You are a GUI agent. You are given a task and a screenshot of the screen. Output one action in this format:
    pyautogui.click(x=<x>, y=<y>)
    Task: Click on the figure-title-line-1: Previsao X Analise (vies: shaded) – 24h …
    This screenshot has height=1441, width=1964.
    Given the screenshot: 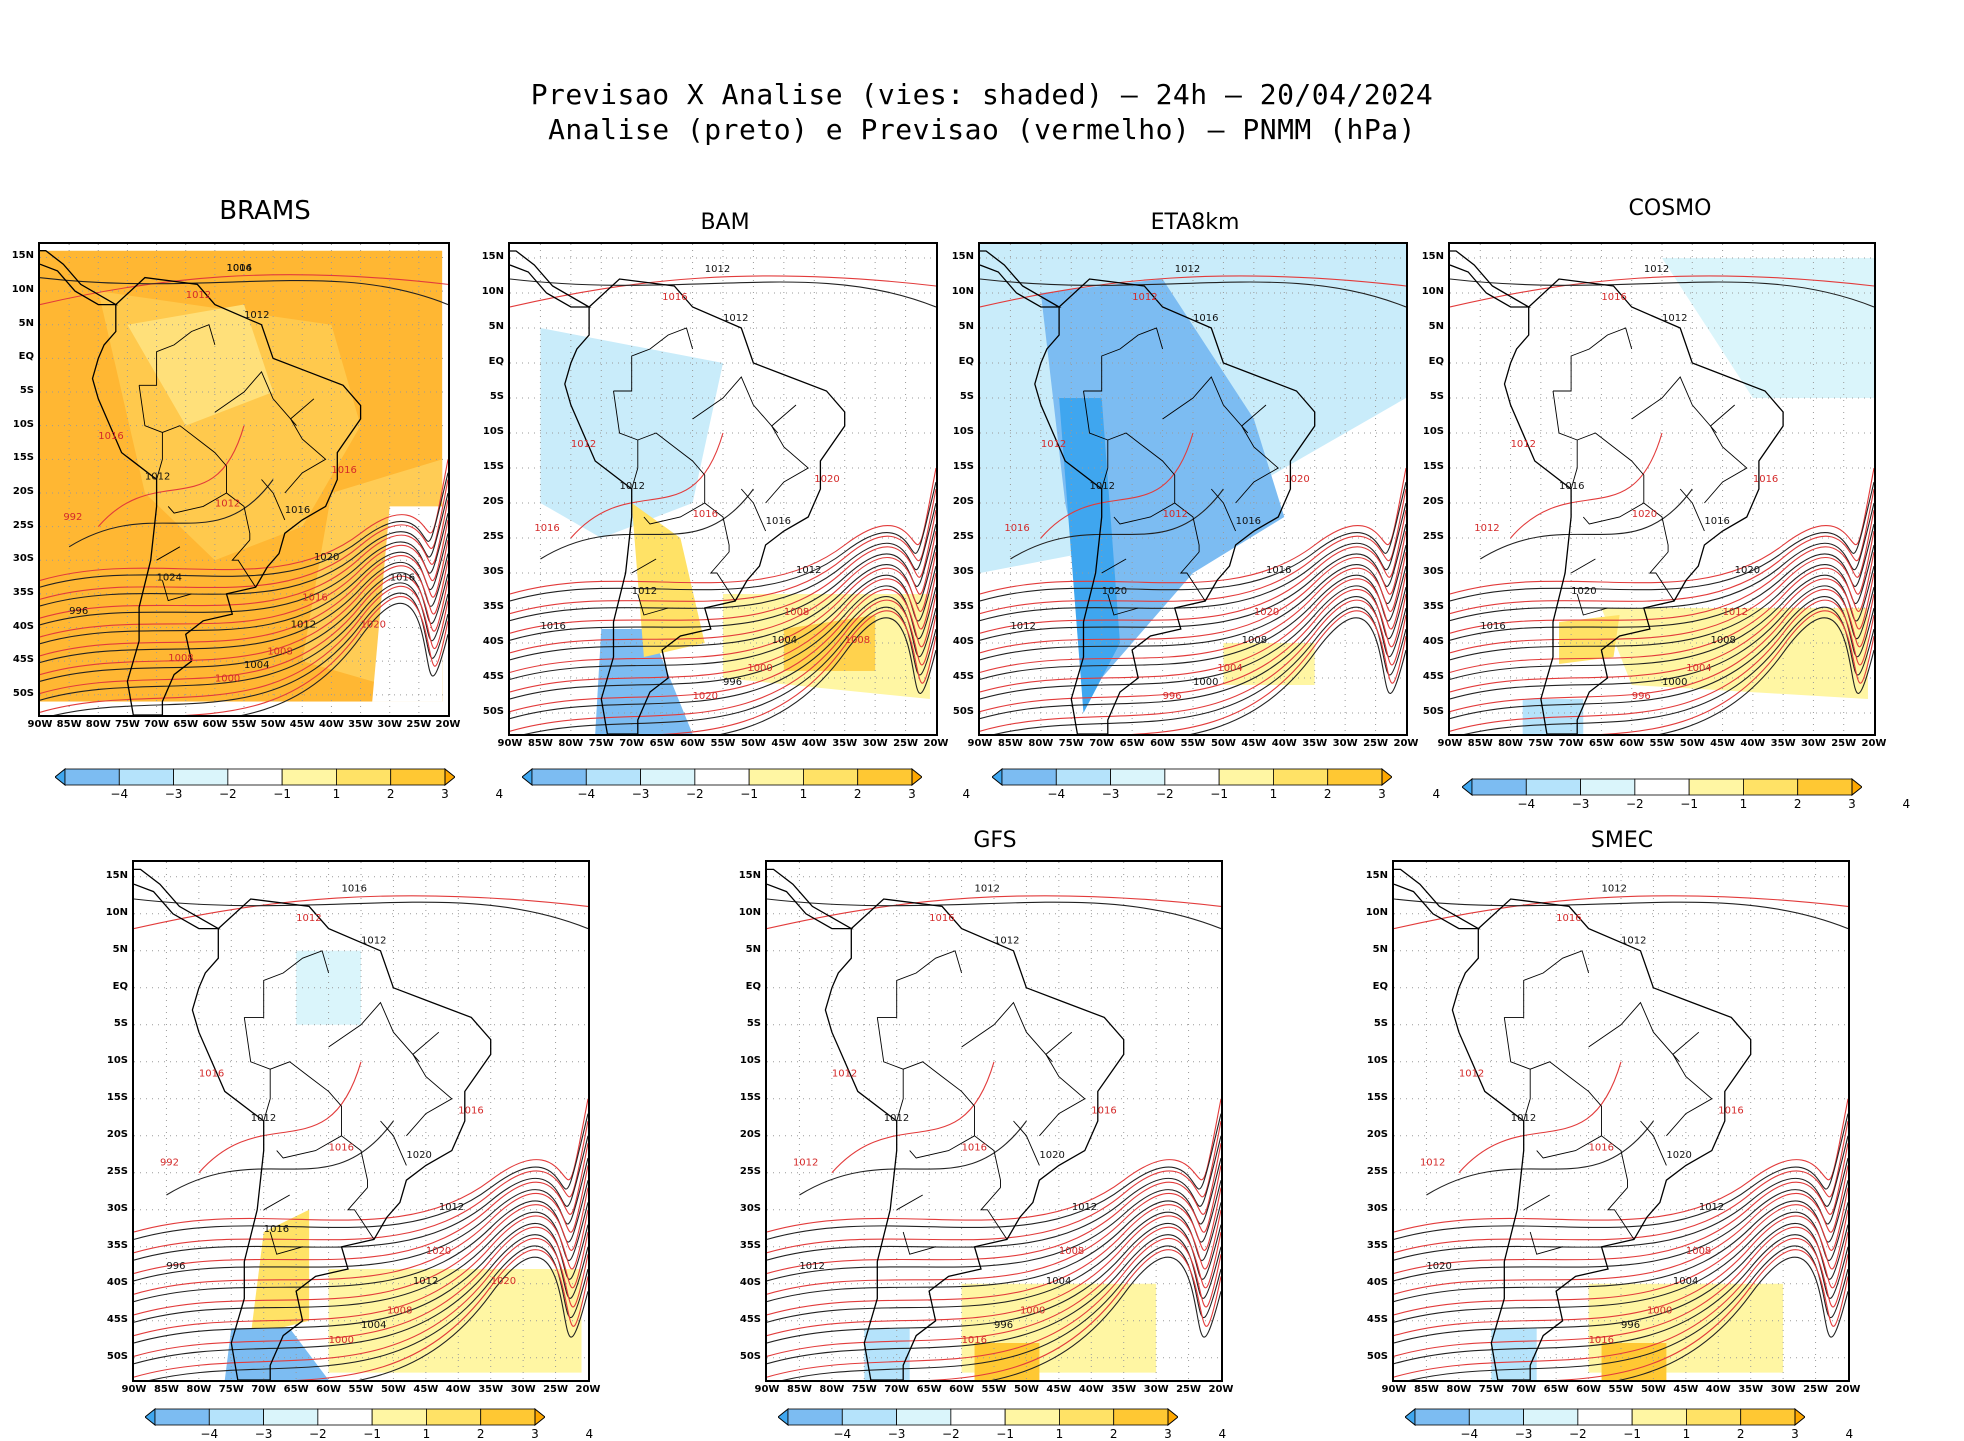 What is the action you would take?
    pyautogui.click(x=982, y=94)
    